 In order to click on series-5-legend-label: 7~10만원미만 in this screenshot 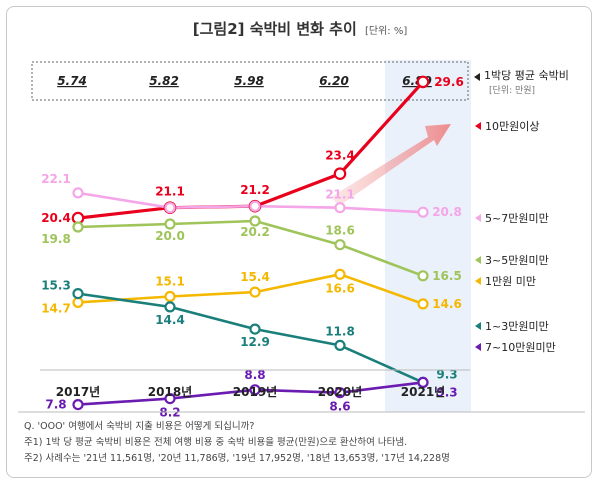, I will do `click(520, 347)`.